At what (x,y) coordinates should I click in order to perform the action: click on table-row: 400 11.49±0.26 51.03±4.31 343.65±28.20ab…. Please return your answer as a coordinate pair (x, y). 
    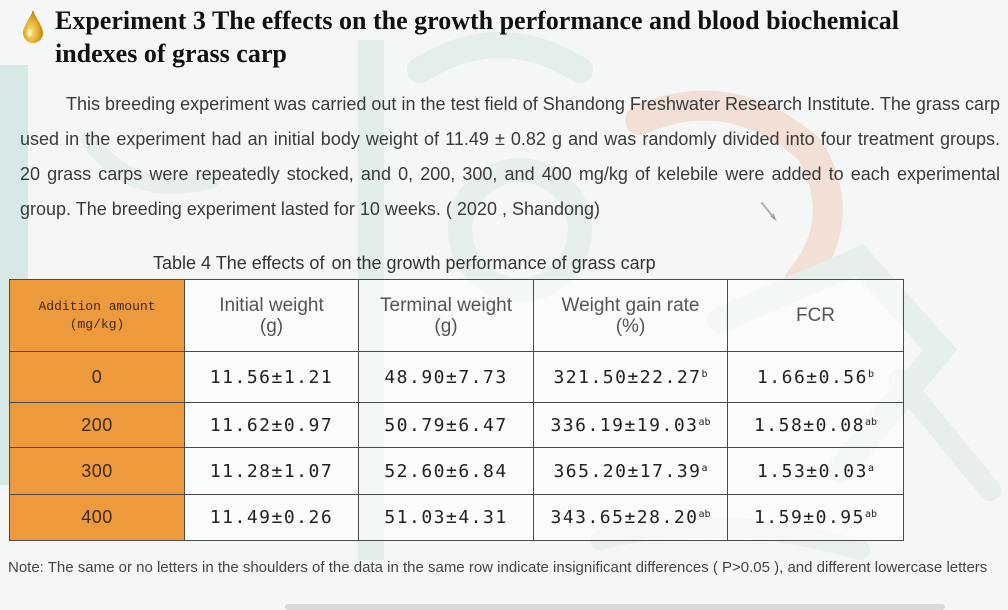
    Looking at the image, I should click on (456, 517).